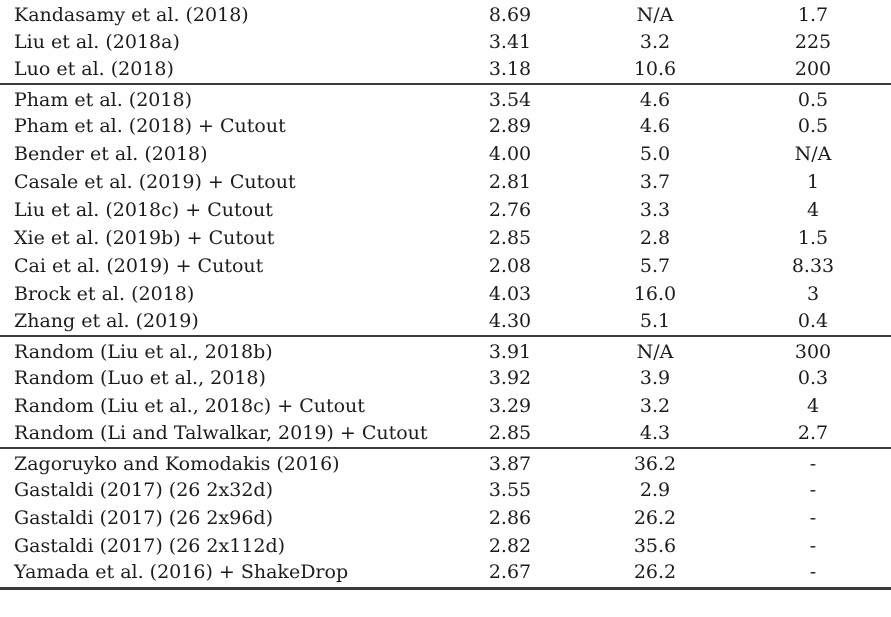 This screenshot has height=617, width=891. What do you see at coordinates (131, 15) in the screenshot?
I see `method-cell: Kandasamy et al. (2018)` at bounding box center [131, 15].